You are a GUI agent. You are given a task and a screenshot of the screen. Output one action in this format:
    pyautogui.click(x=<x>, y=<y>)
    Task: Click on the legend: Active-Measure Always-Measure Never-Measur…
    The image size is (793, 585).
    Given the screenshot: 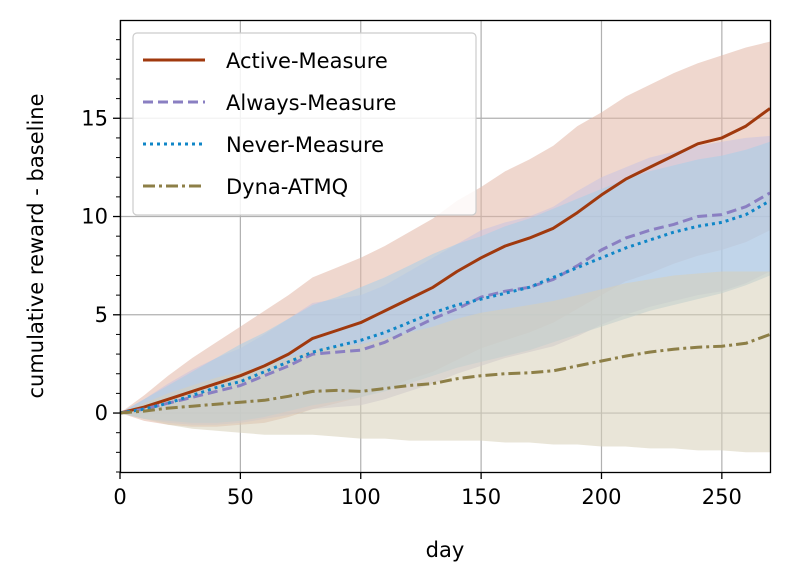 What is the action you would take?
    pyautogui.click(x=304, y=124)
    